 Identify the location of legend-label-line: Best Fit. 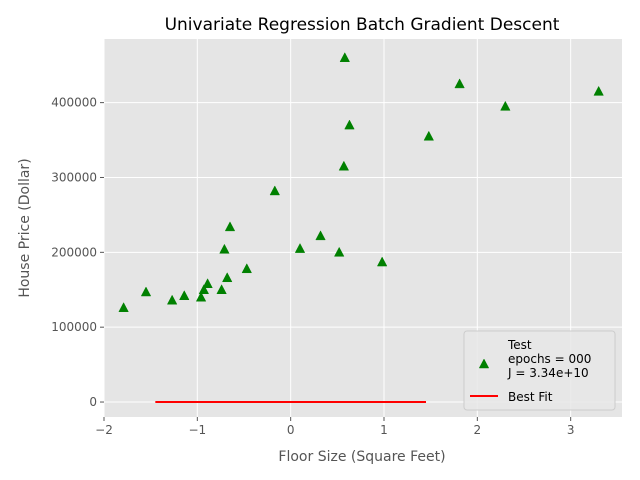
(530, 397).